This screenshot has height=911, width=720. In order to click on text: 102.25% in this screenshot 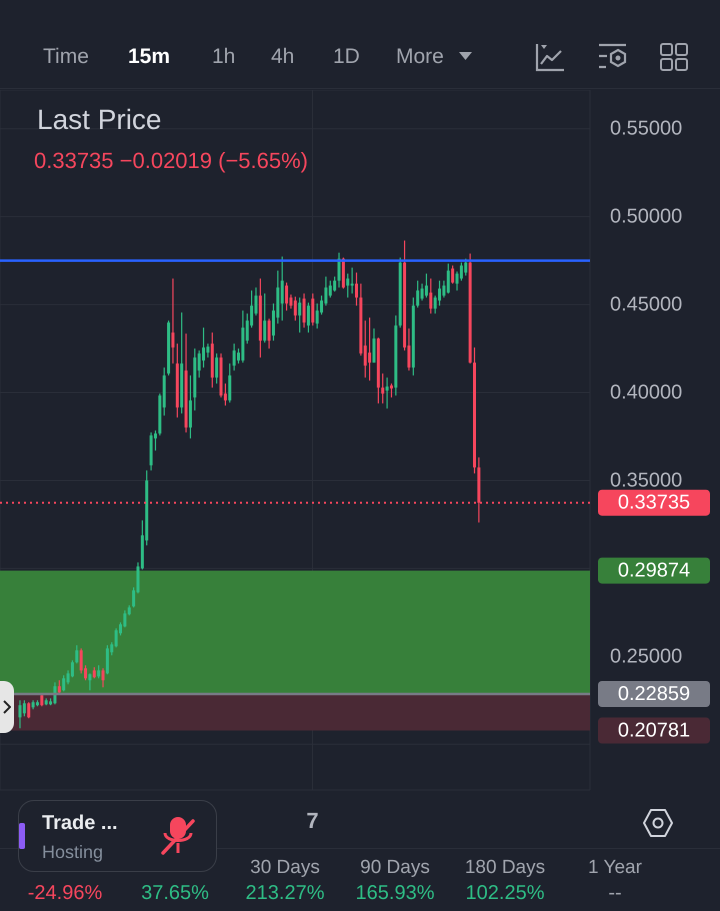, I will do `click(505, 893)`.